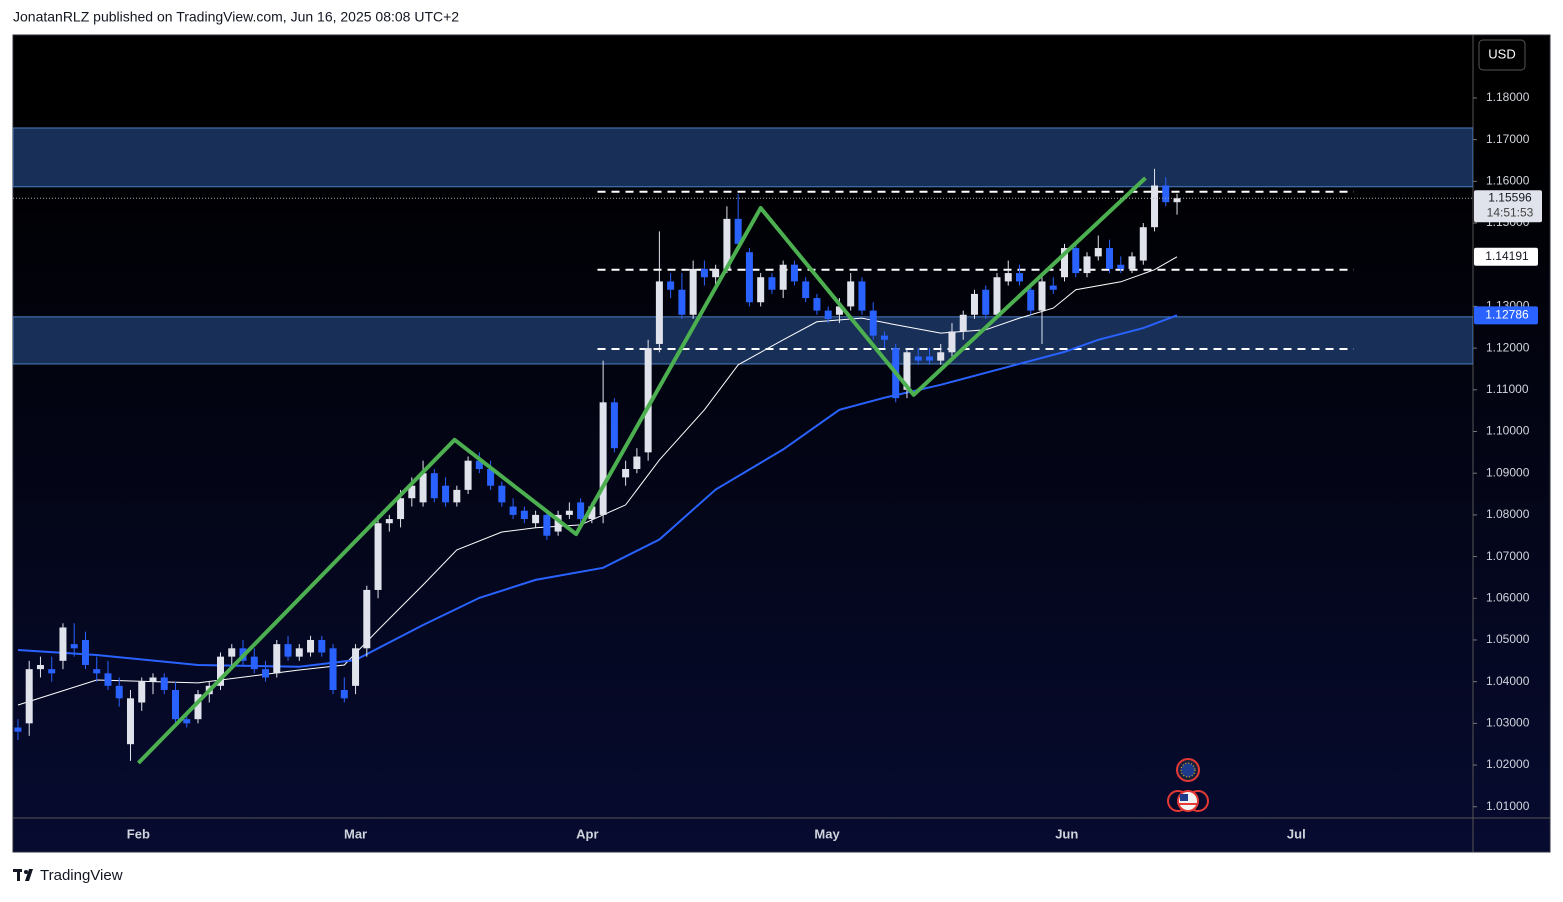 This screenshot has height=902, width=1563. What do you see at coordinates (138, 833) in the screenshot?
I see `x-tick-label: Feb` at bounding box center [138, 833].